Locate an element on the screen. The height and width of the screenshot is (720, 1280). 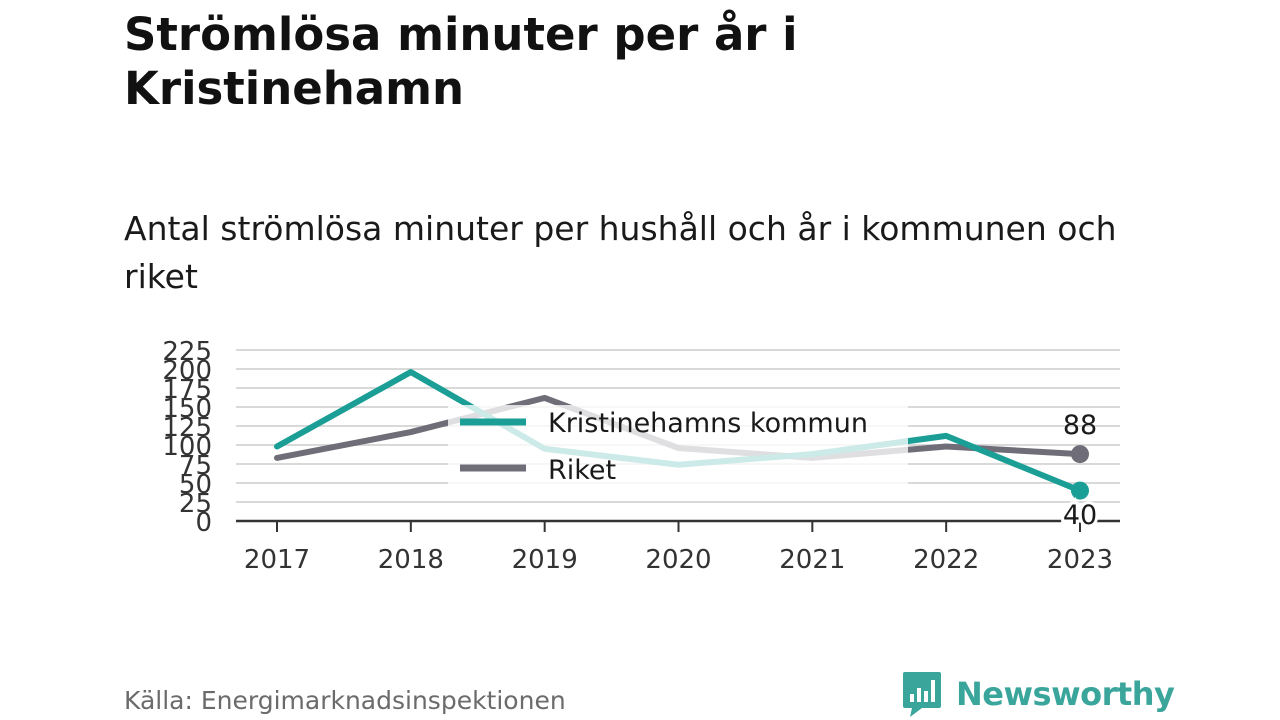
y-tick-label: 75 is located at coordinates (195, 466).